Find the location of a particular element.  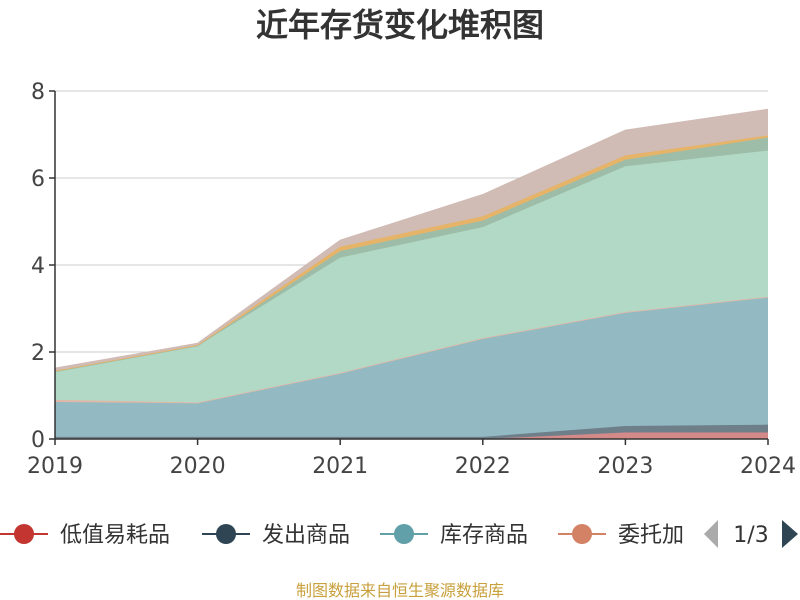

legend-item-2: 库存商品 is located at coordinates (454, 535).